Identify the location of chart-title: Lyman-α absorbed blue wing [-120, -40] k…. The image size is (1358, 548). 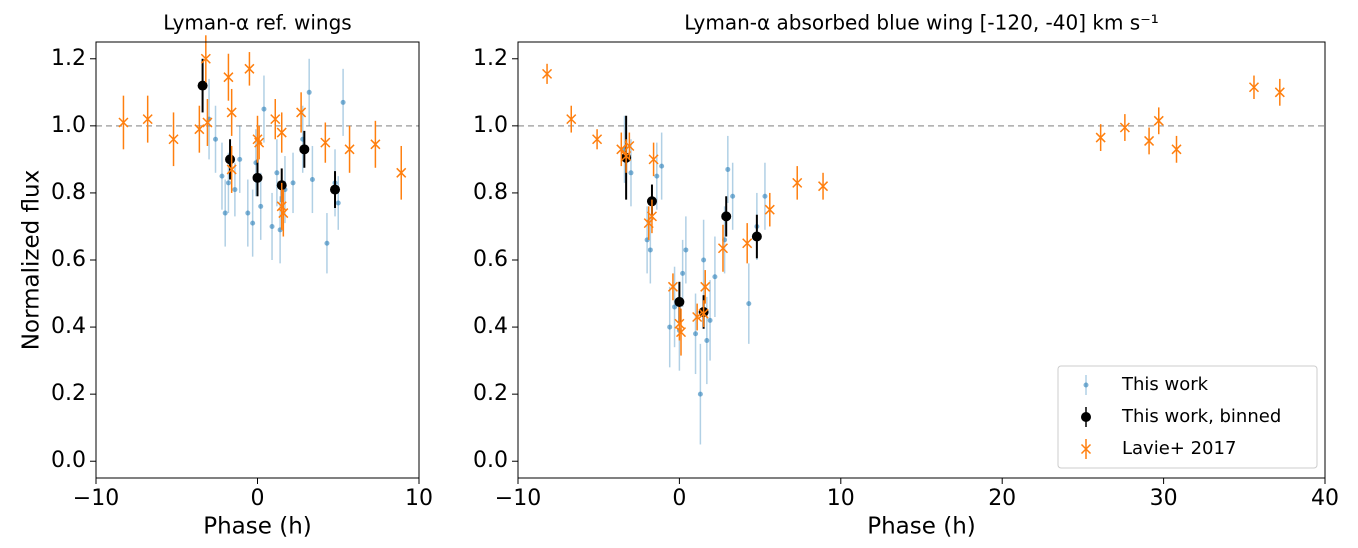
(921, 23).